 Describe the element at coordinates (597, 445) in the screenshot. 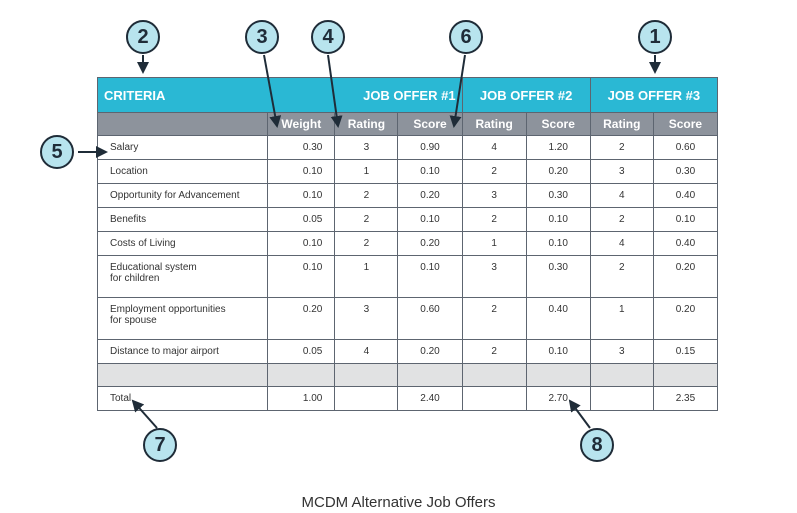

I see `callout-8: 8` at that location.